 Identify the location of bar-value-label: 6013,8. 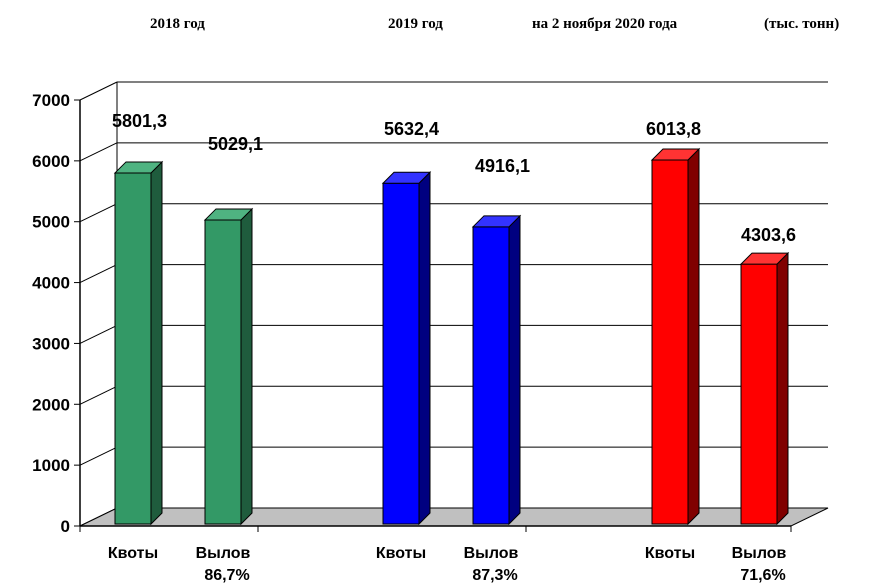
(673, 129).